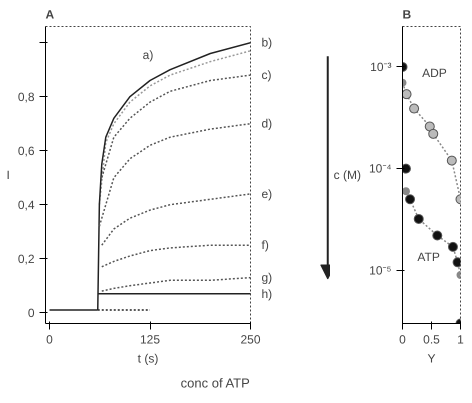 The image size is (472, 403). I want to click on y-axis-title: c (M), so click(347, 175).